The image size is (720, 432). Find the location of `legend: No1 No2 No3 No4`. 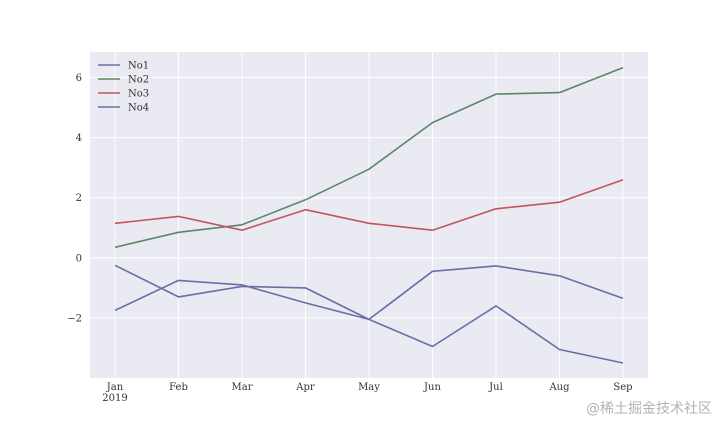

legend: No1 No2 No3 No4 is located at coordinates (123, 87).